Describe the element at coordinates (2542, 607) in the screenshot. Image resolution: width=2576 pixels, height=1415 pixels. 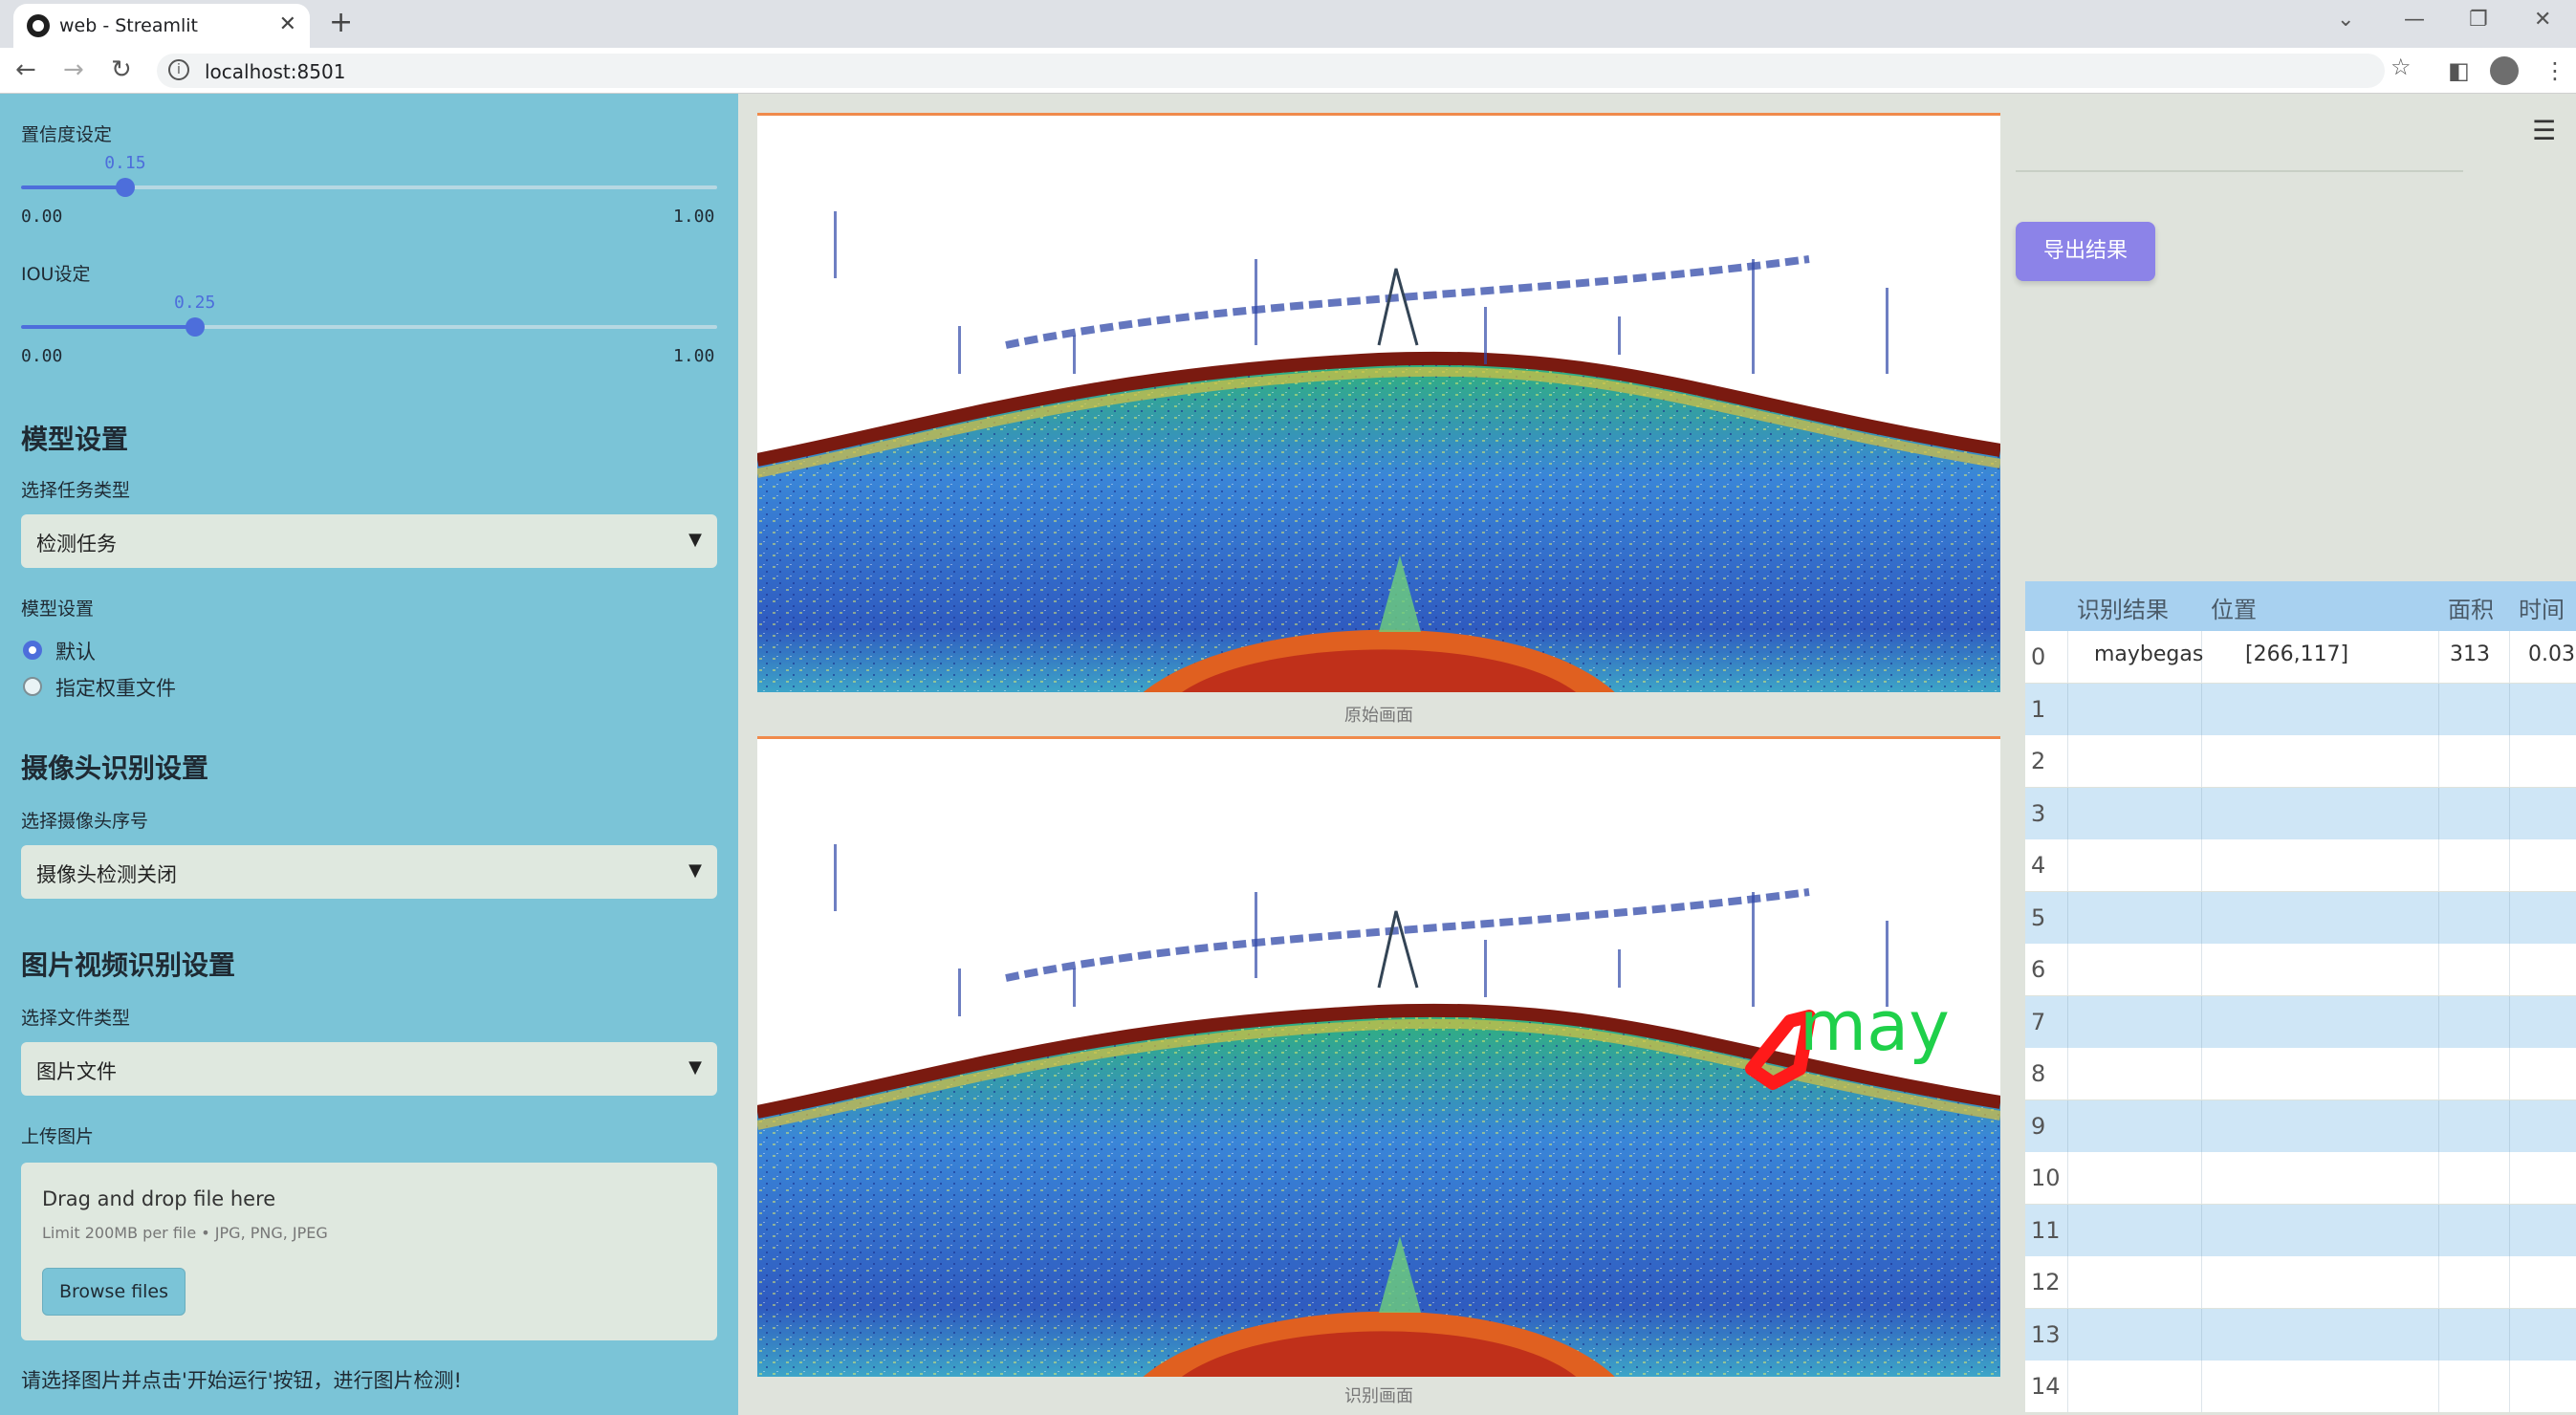
I see `header-time: 时间` at that location.